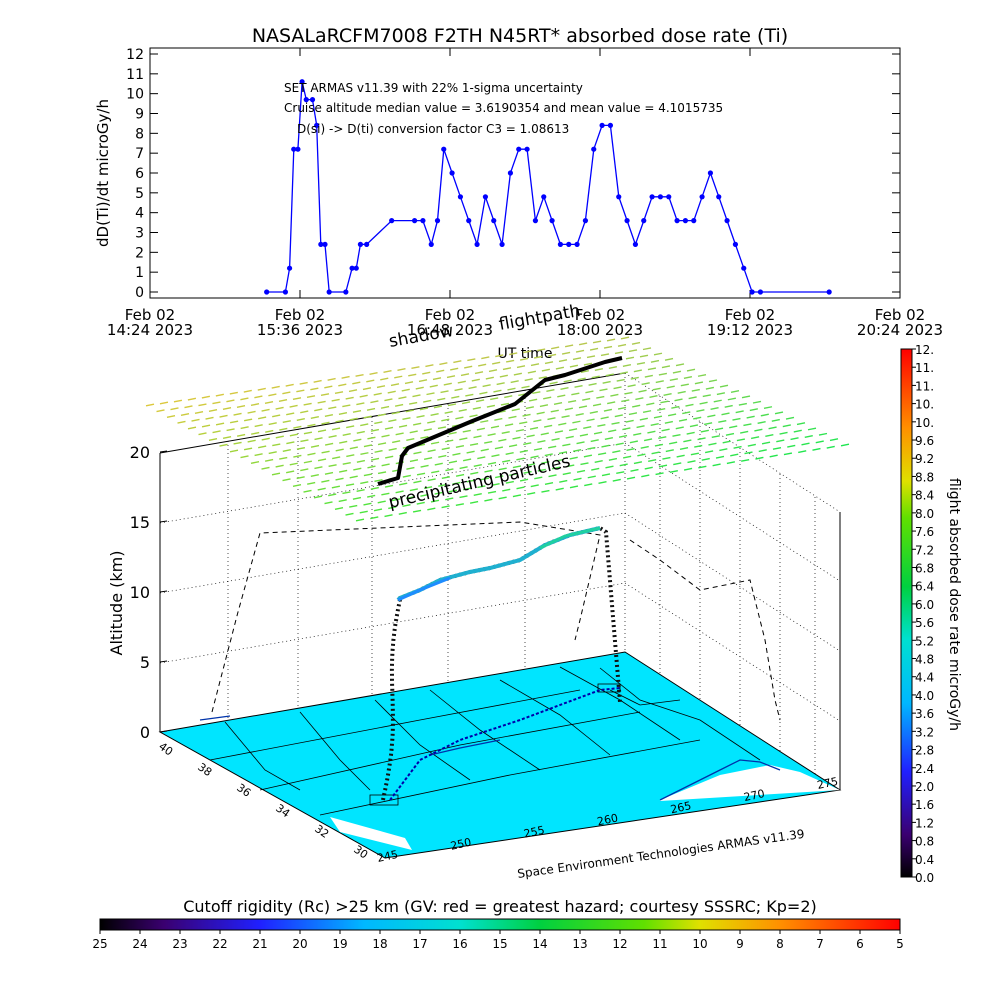  I want to click on dose-colorbar-tick-label: 7.6, so click(924, 532).